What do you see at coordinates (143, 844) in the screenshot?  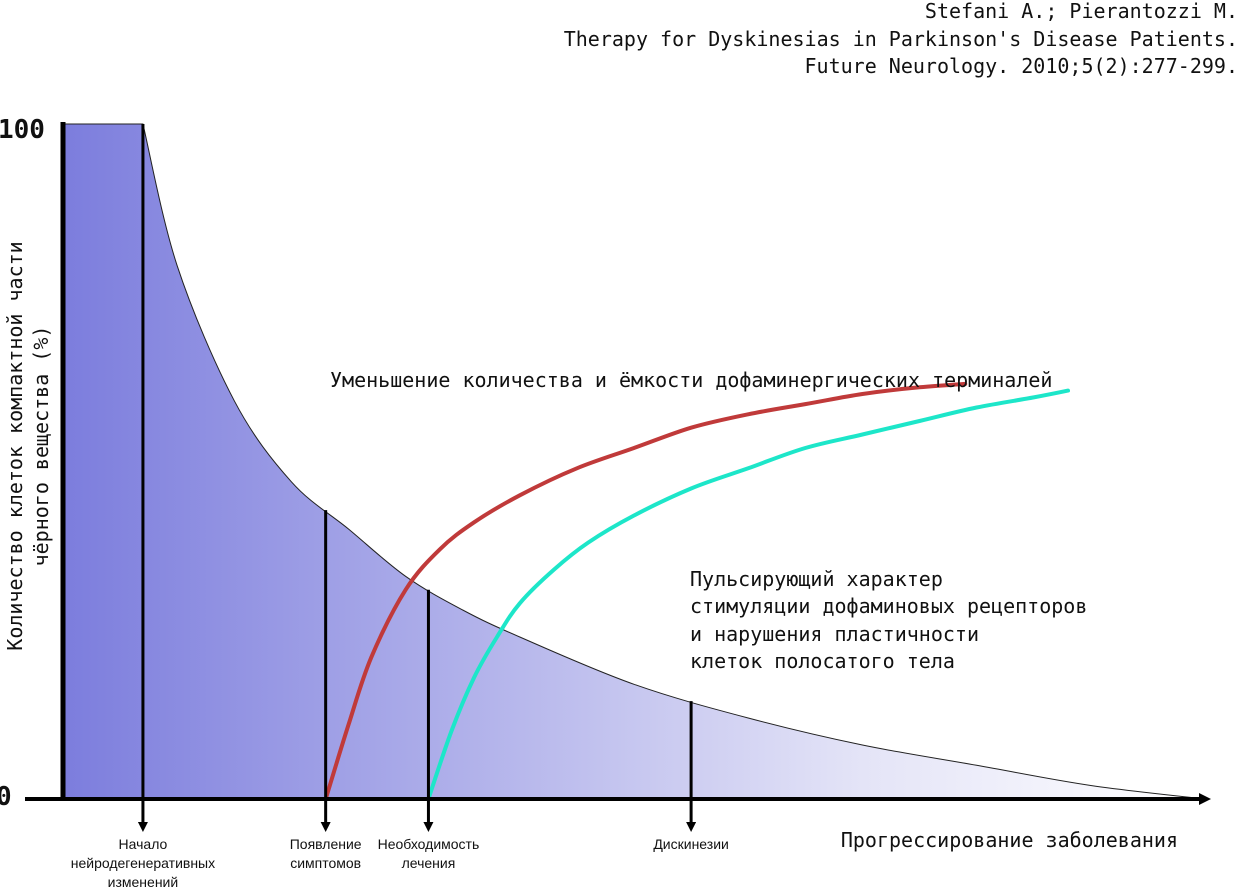 I see `marker-label-1-line-1: Начало` at bounding box center [143, 844].